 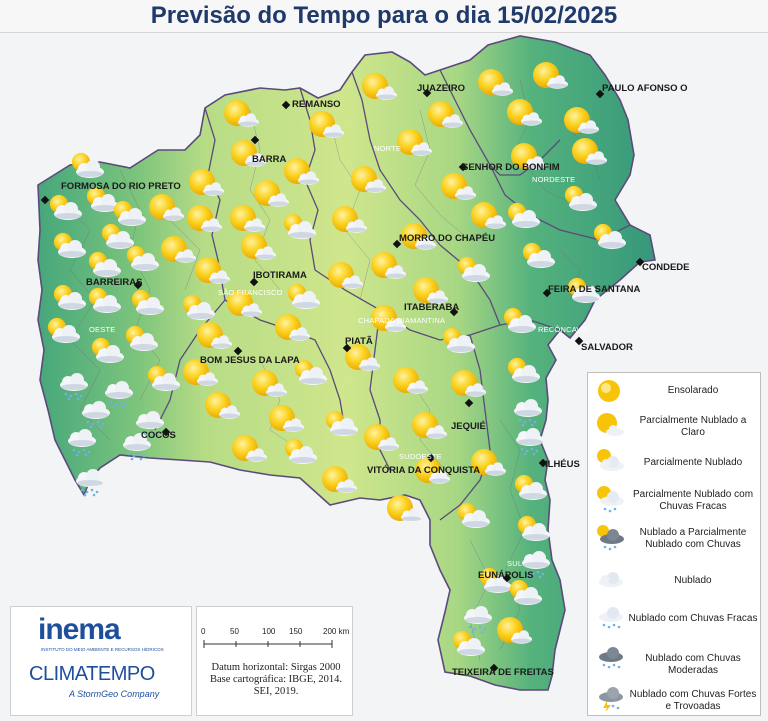 I want to click on region-label-chapada: CHAPADA DIAMANTINA, so click(x=402, y=320).